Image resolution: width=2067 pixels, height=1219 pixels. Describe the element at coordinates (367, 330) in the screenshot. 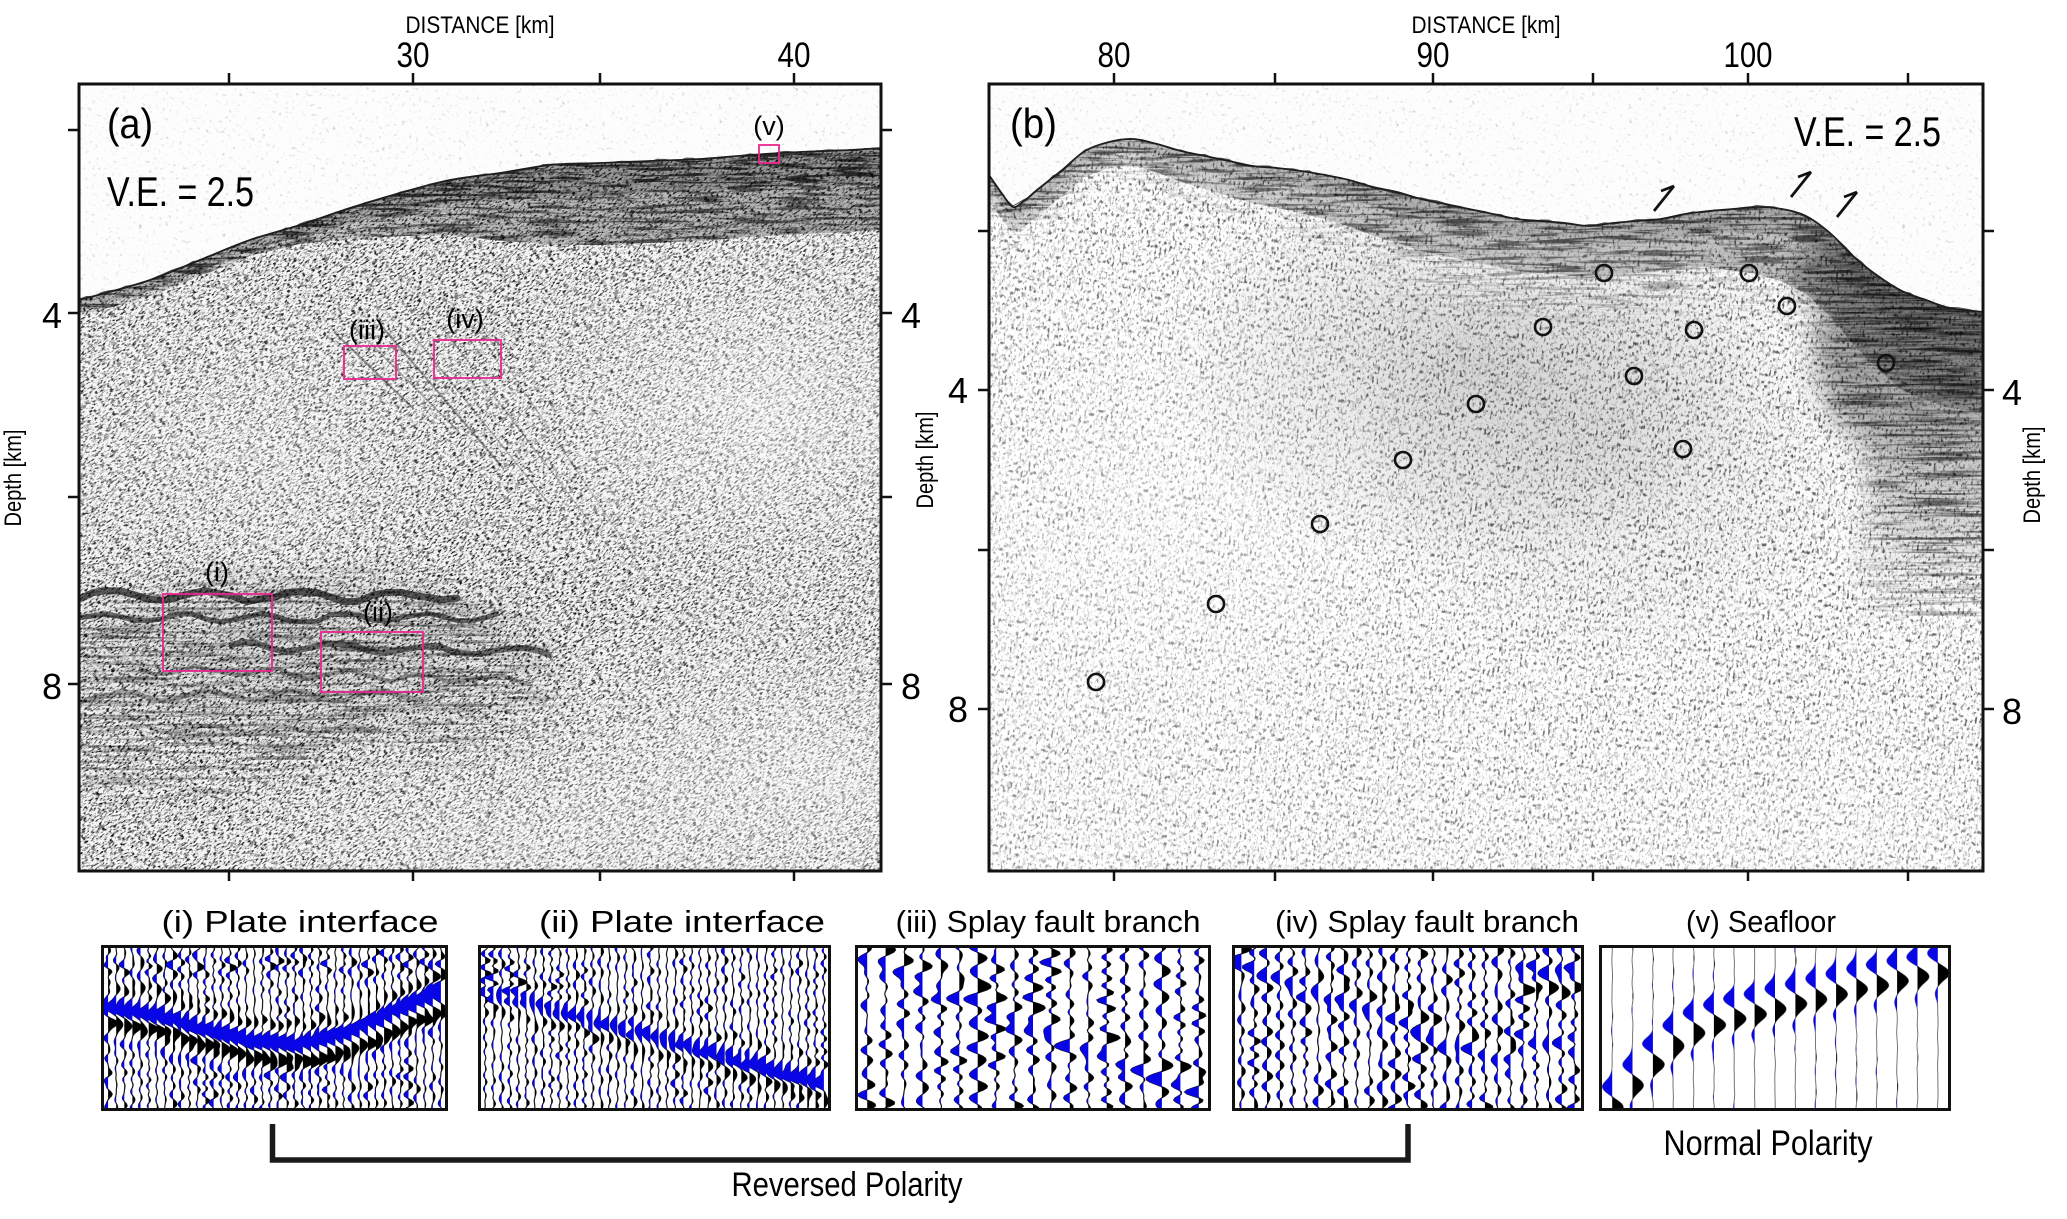

I see `svg-text: (iii)` at that location.